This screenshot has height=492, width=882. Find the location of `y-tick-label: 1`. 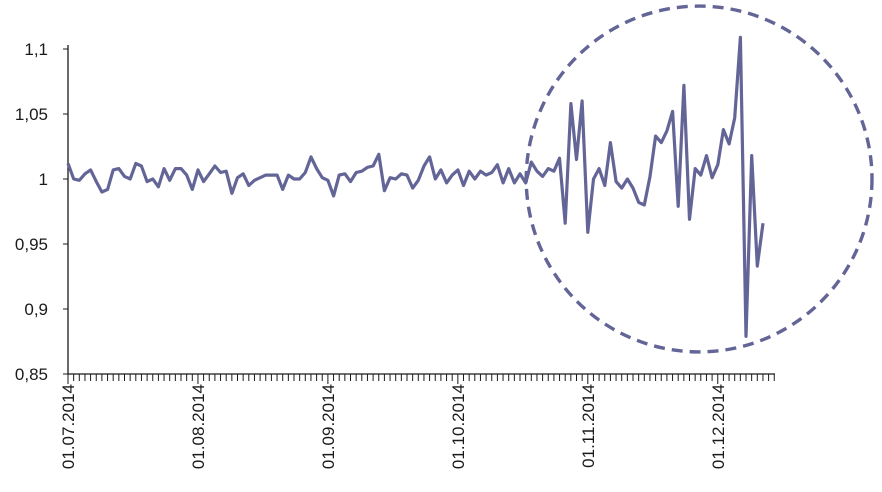

y-tick-label: 1 is located at coordinates (43, 179).